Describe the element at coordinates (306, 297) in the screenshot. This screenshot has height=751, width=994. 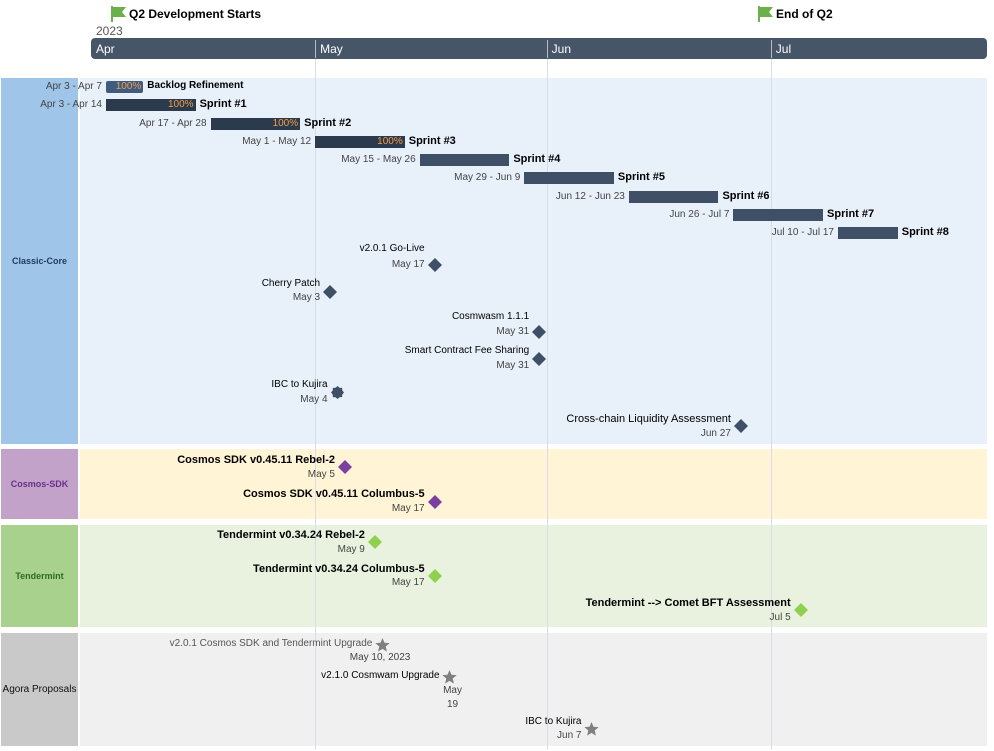
I see `milestone-date: May 3` at that location.